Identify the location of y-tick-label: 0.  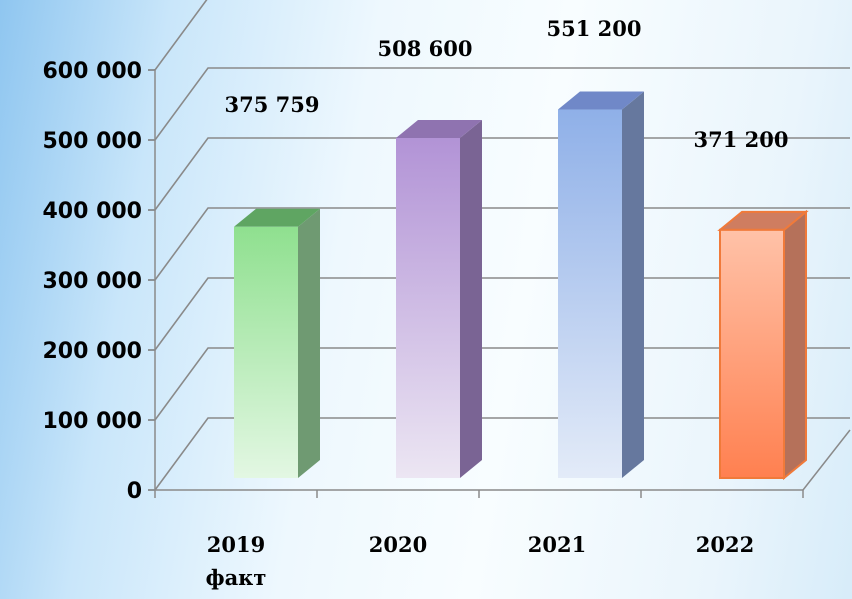
(134, 491).